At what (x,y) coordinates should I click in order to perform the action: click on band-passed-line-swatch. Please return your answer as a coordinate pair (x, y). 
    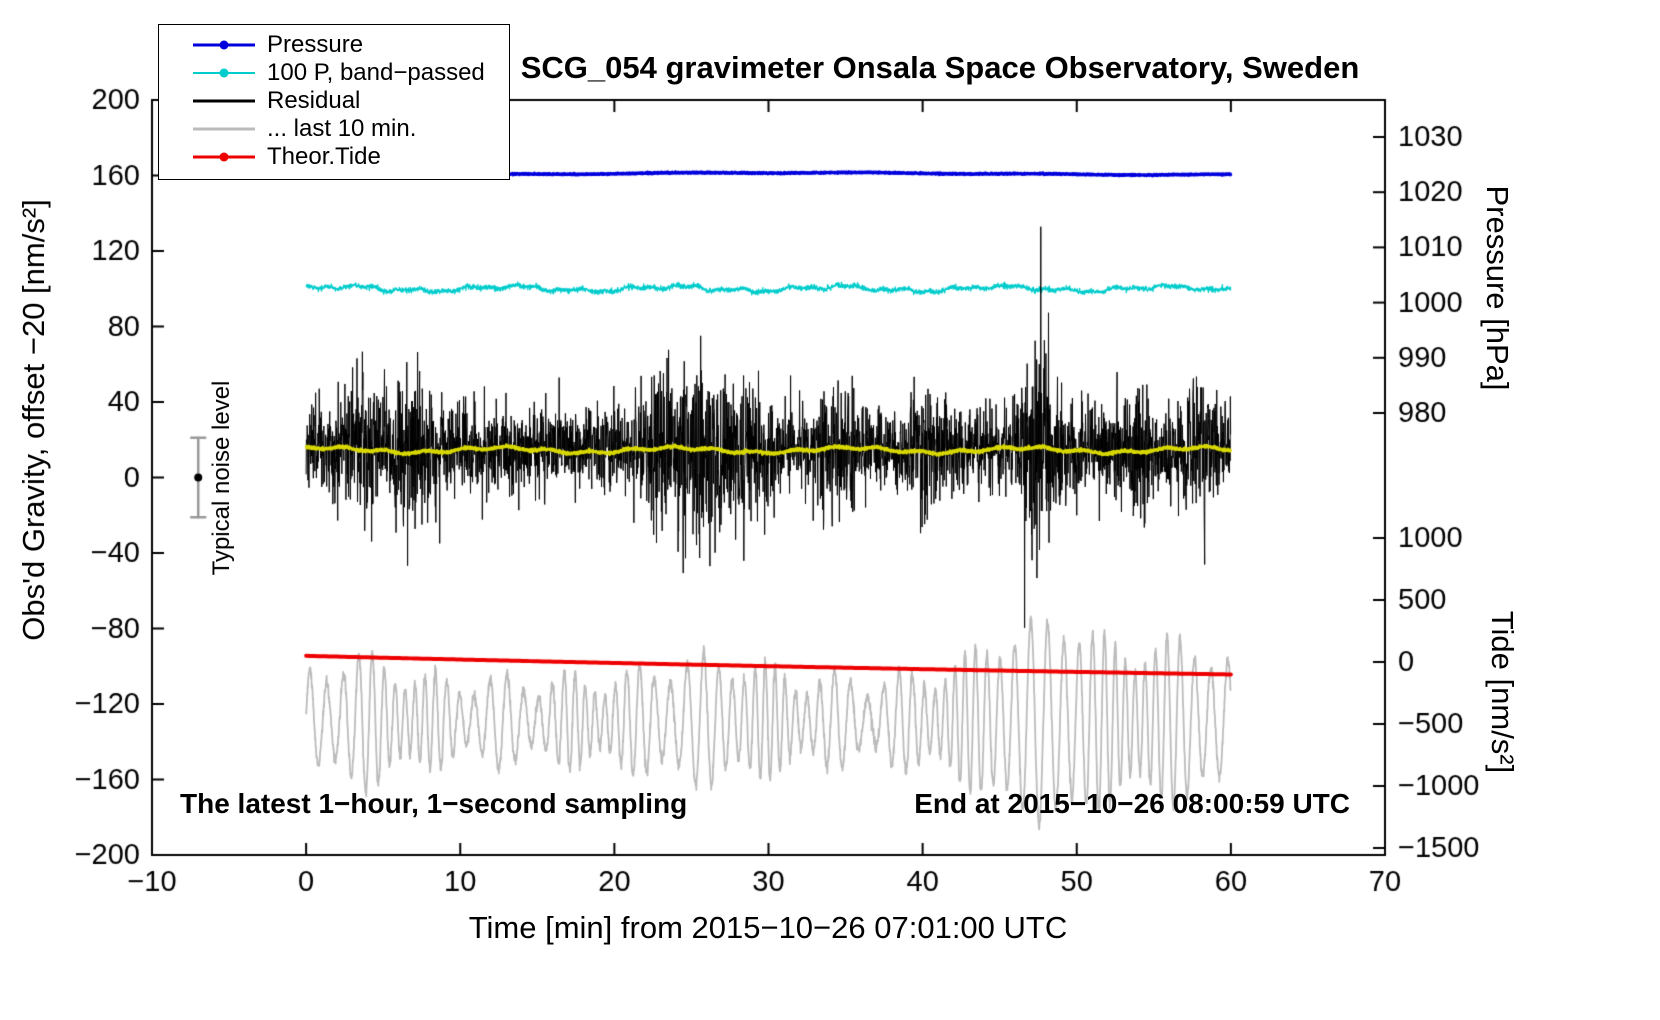
    Looking at the image, I should click on (224, 73).